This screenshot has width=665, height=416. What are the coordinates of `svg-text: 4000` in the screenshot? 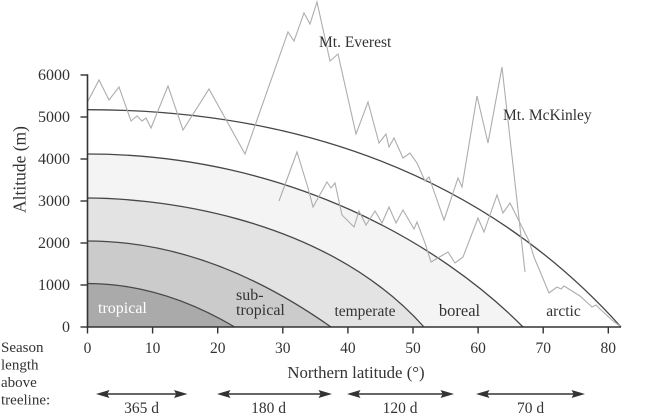 It's located at (54, 159).